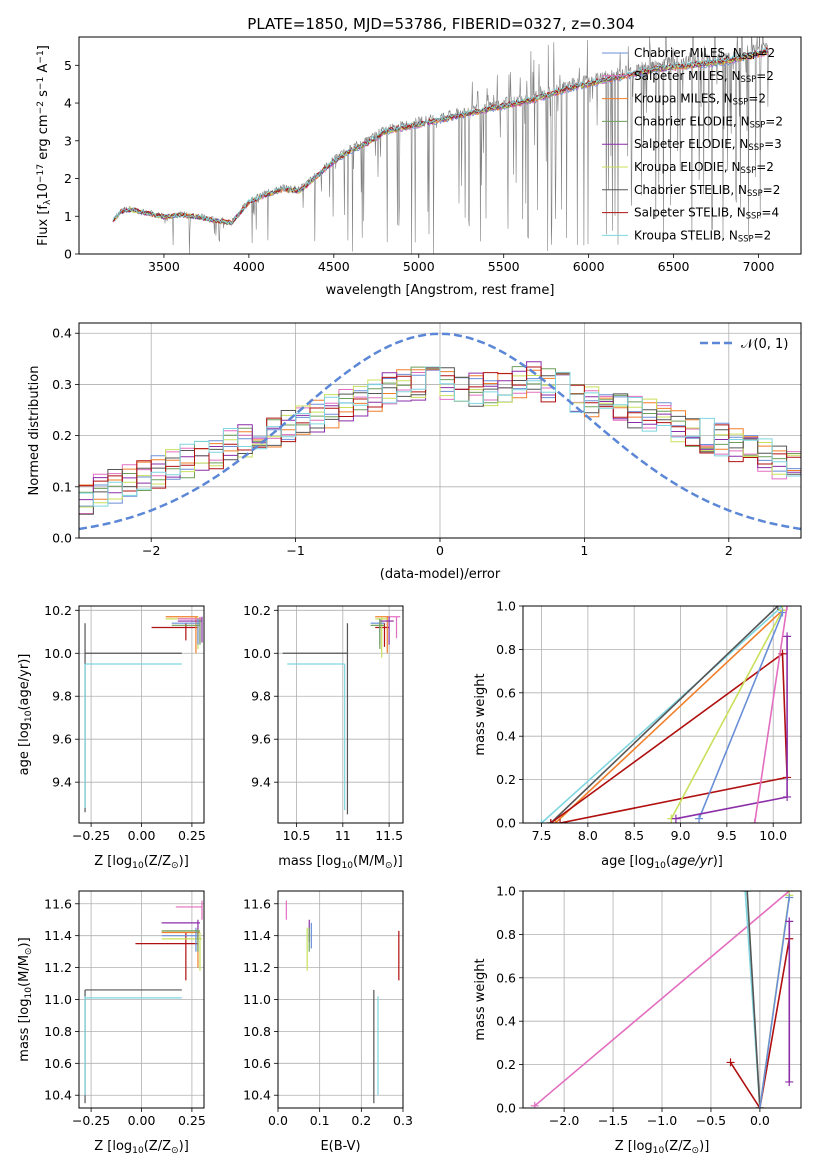 The width and height of the screenshot is (819, 1170). I want to click on legend-label-chabrier_stelib: Chabrier STELIB, NSSP=2, so click(707, 190).